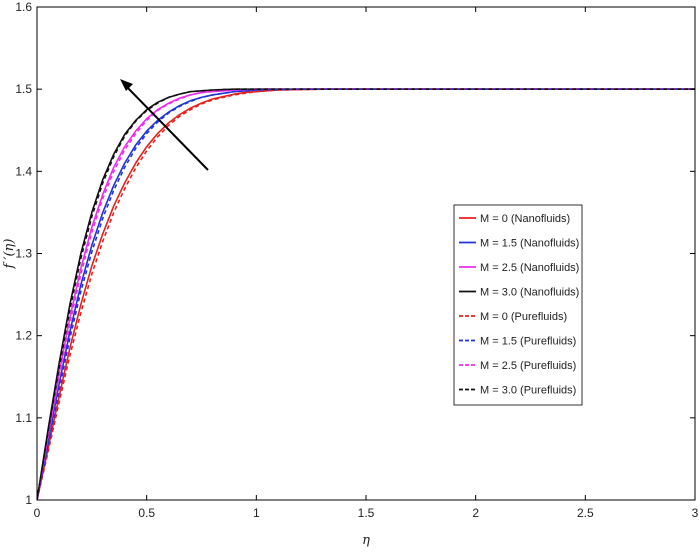 Image resolution: width=699 pixels, height=553 pixels. What do you see at coordinates (9, 254) in the screenshot?
I see `y-axis-label: f ′(η)` at bounding box center [9, 254].